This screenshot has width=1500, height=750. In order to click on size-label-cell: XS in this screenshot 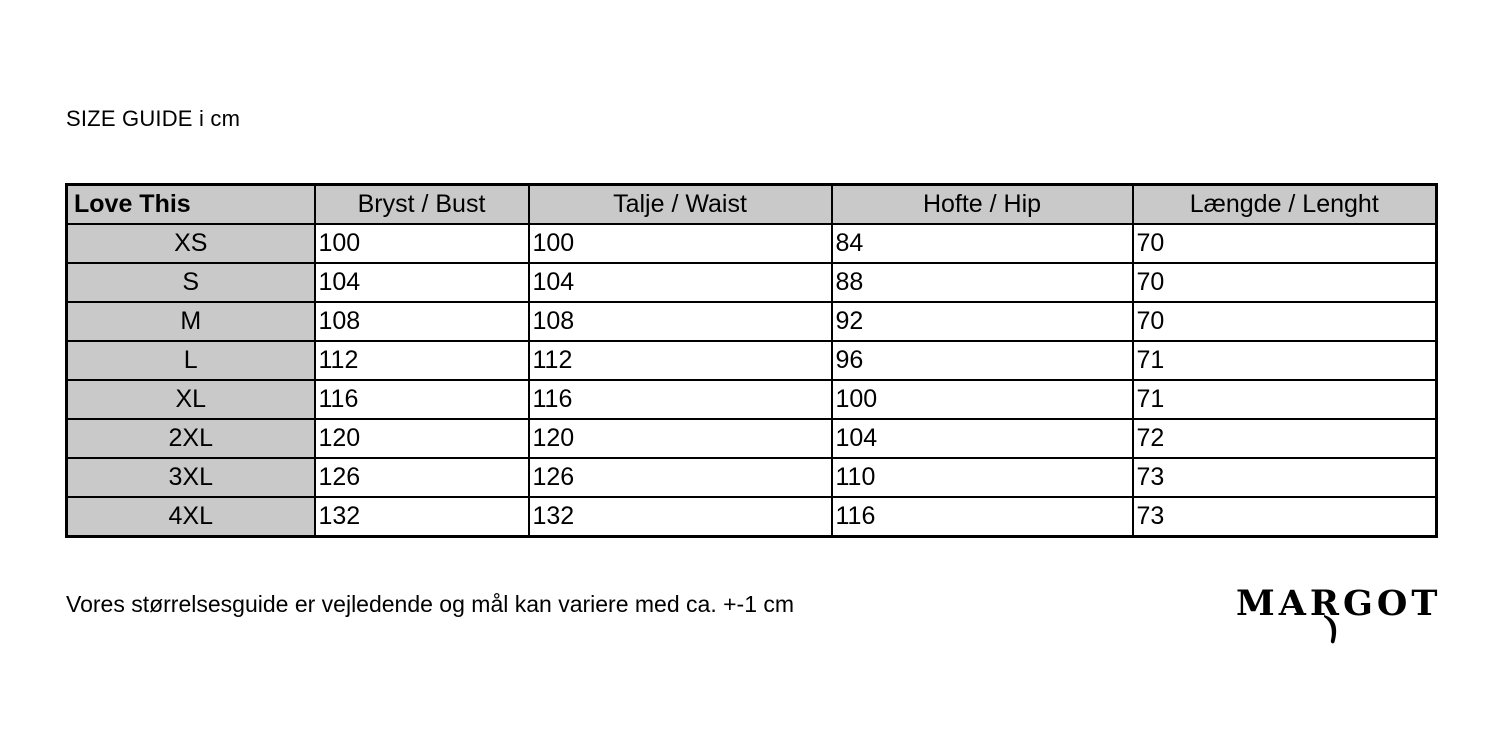, I will do `click(190, 243)`.